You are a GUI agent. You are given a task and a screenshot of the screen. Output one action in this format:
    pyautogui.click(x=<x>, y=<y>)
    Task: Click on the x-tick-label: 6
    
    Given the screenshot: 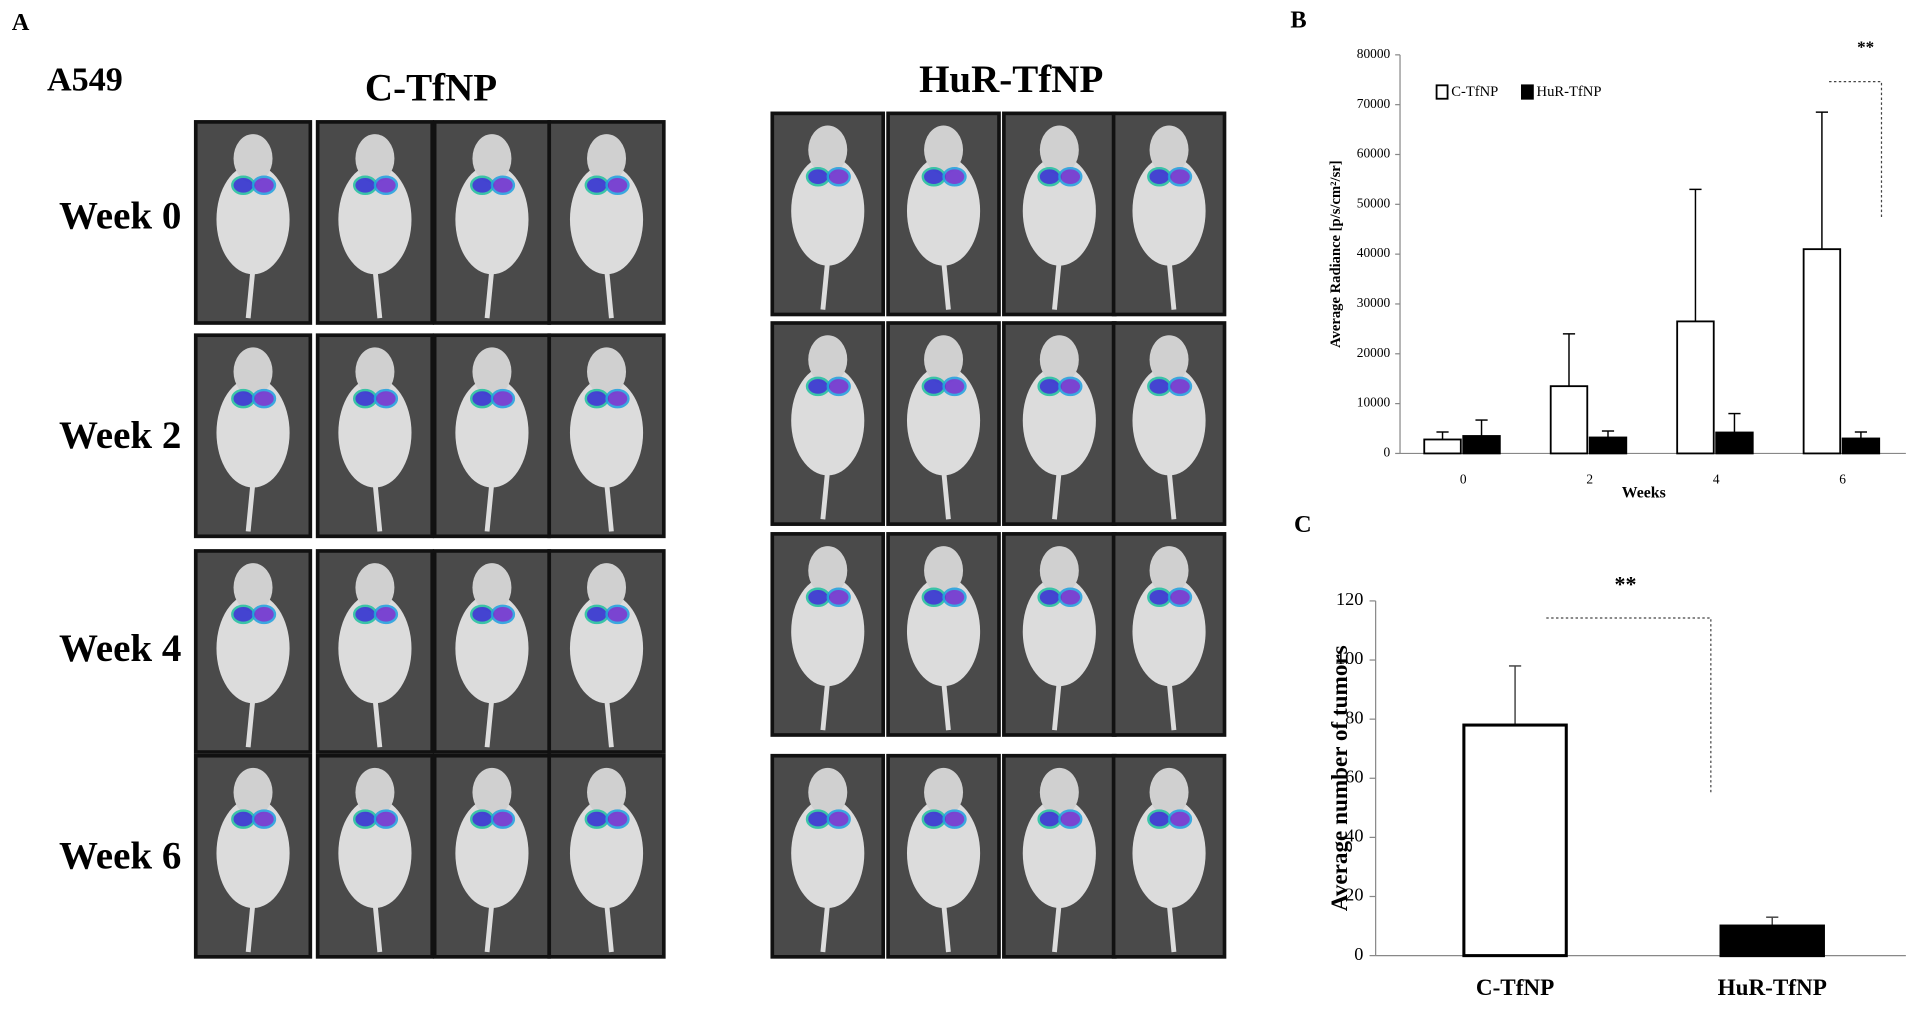 What is the action you would take?
    pyautogui.click(x=1842, y=478)
    